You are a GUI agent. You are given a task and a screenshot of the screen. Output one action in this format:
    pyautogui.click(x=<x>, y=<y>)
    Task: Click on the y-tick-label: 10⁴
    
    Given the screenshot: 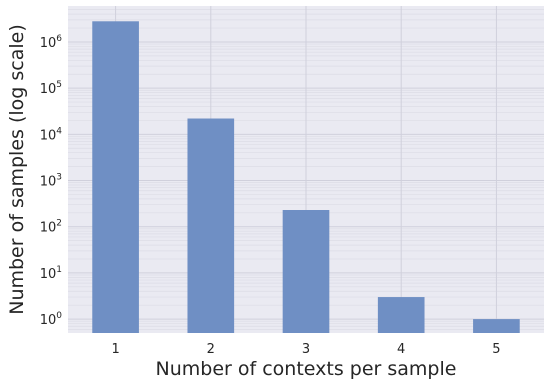 What is the action you would take?
    pyautogui.click(x=51, y=134)
    